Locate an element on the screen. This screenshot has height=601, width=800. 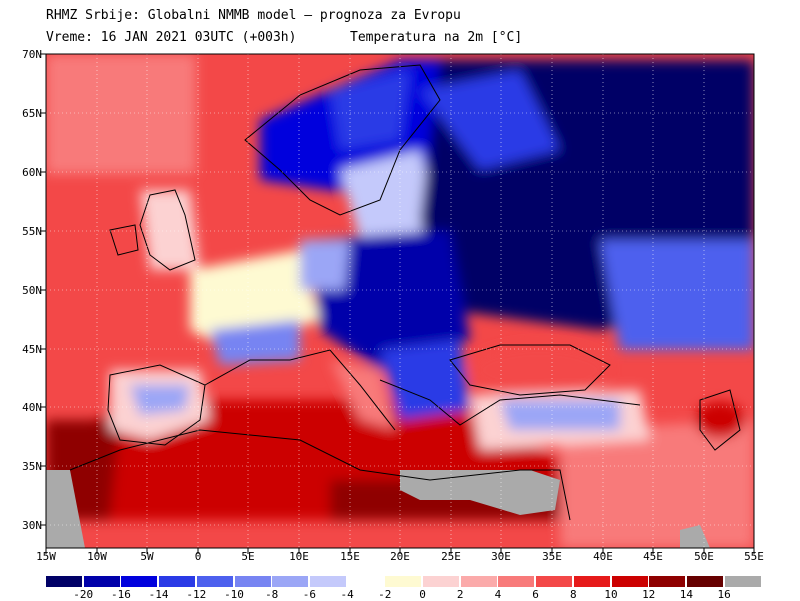
lon-label: 10W is located at coordinates (97, 556).